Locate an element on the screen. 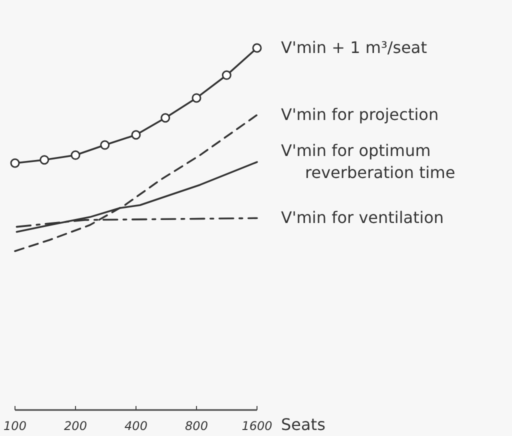 The height and width of the screenshot is (436, 512). x-tick-label: 400 is located at coordinates (136, 426).